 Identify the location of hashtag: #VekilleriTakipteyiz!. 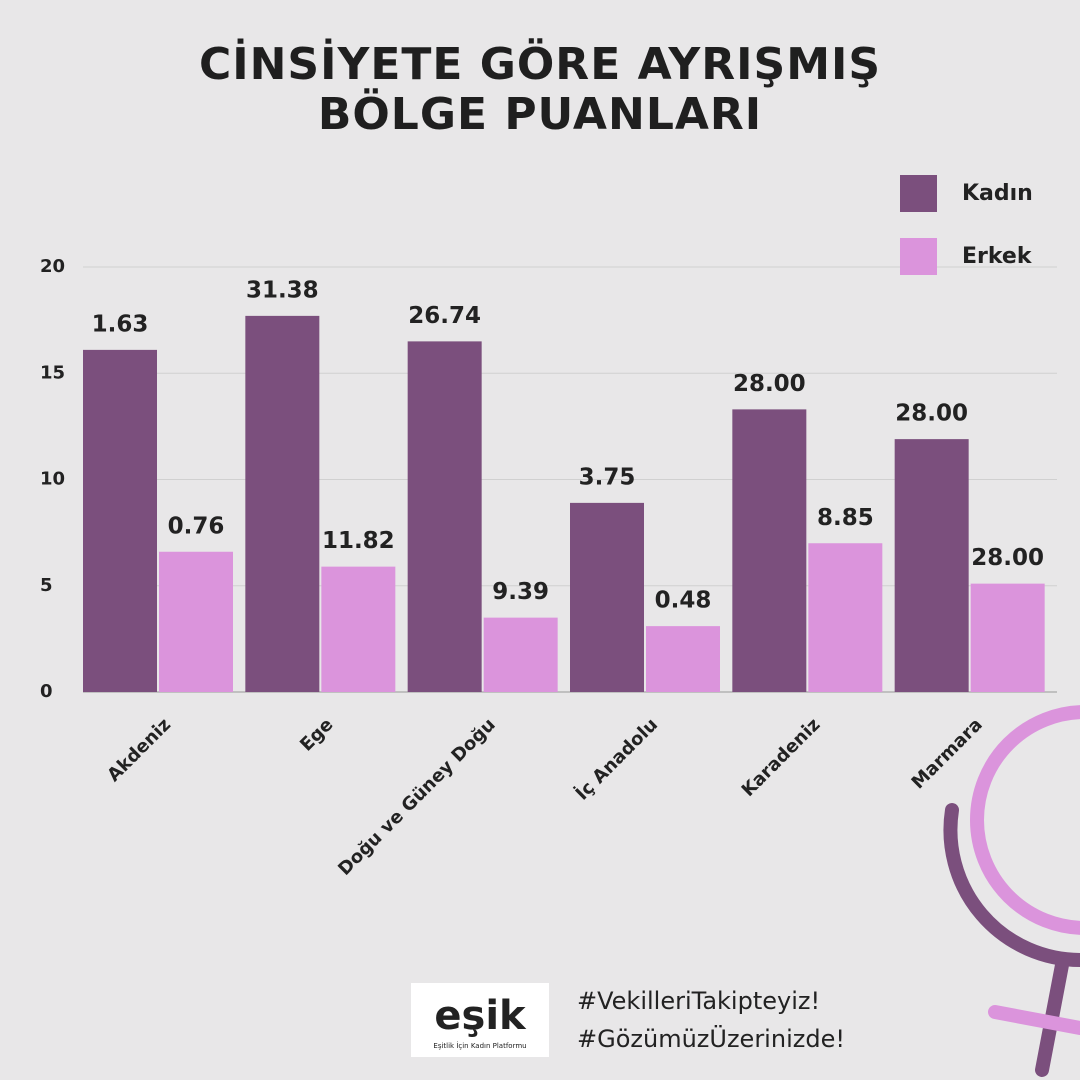
(698, 1001).